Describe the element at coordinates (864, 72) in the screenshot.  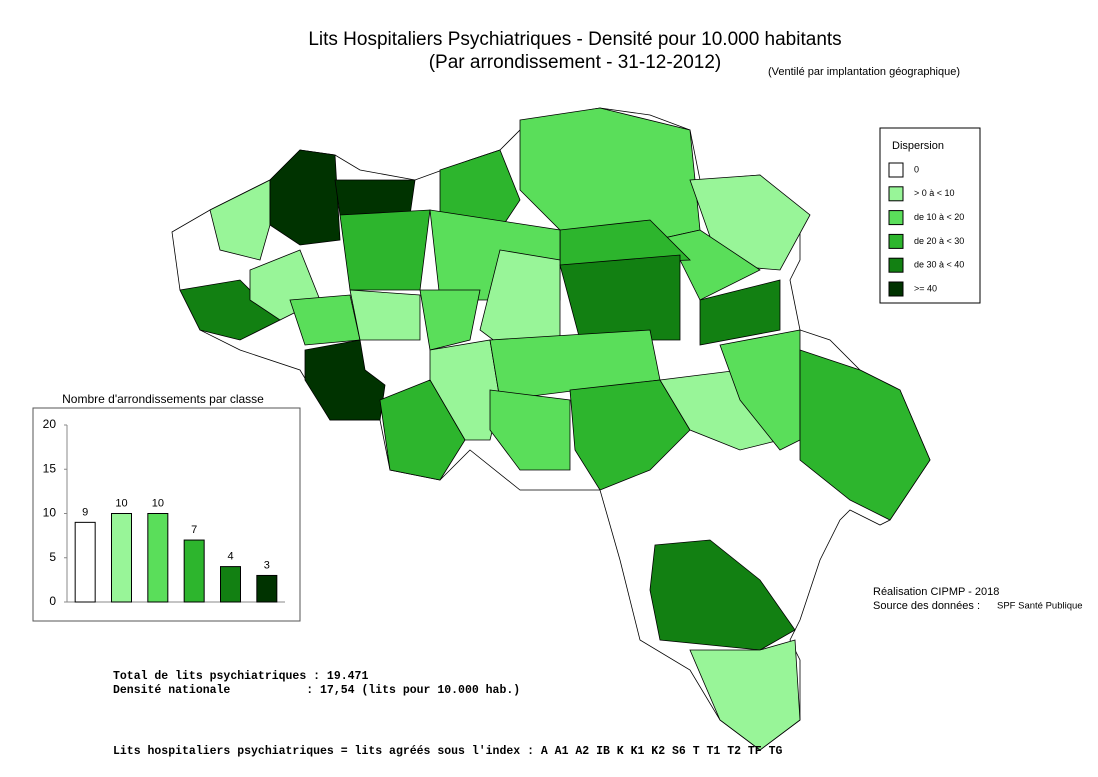
I see `note: (Ventilé par implantation géographique)` at that location.